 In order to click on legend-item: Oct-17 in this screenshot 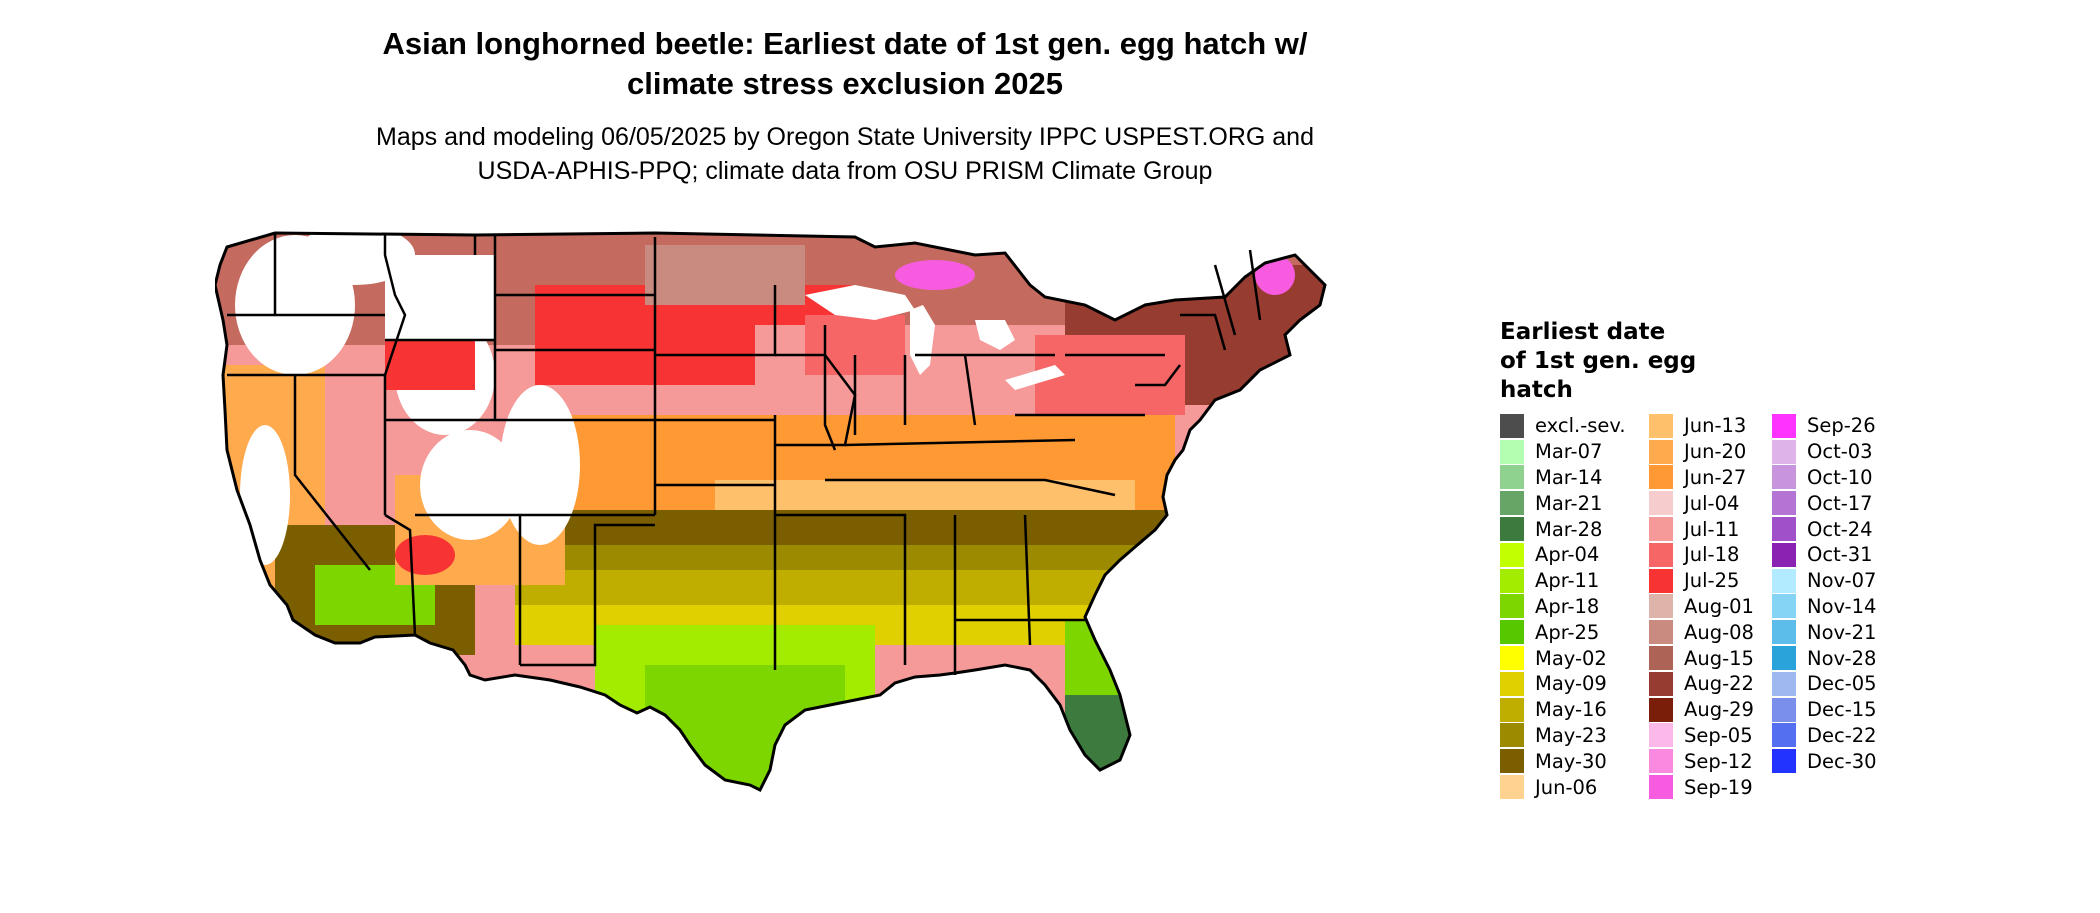, I will do `click(1824, 503)`.